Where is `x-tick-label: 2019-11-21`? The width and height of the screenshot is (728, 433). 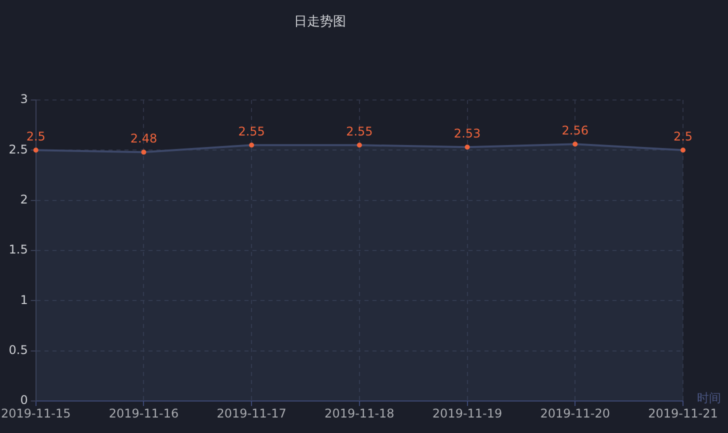 x-tick-label: 2019-11-21 is located at coordinates (683, 413).